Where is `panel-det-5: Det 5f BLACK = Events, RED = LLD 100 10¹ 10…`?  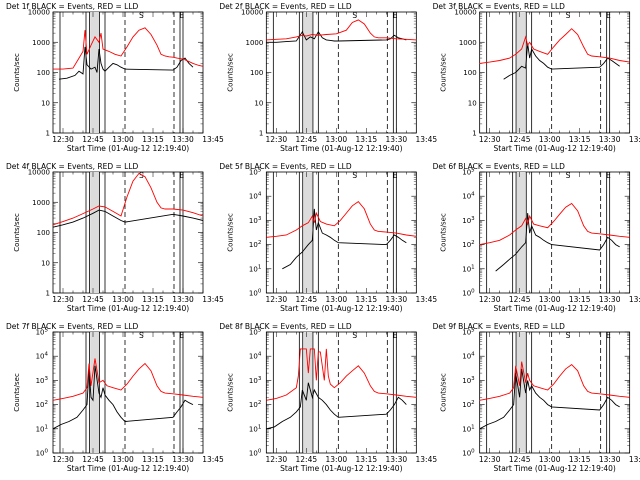
panel-det-5: Det 5f BLACK = Events, RED = LLD 100 10¹ 10… is located at coordinates (328, 237).